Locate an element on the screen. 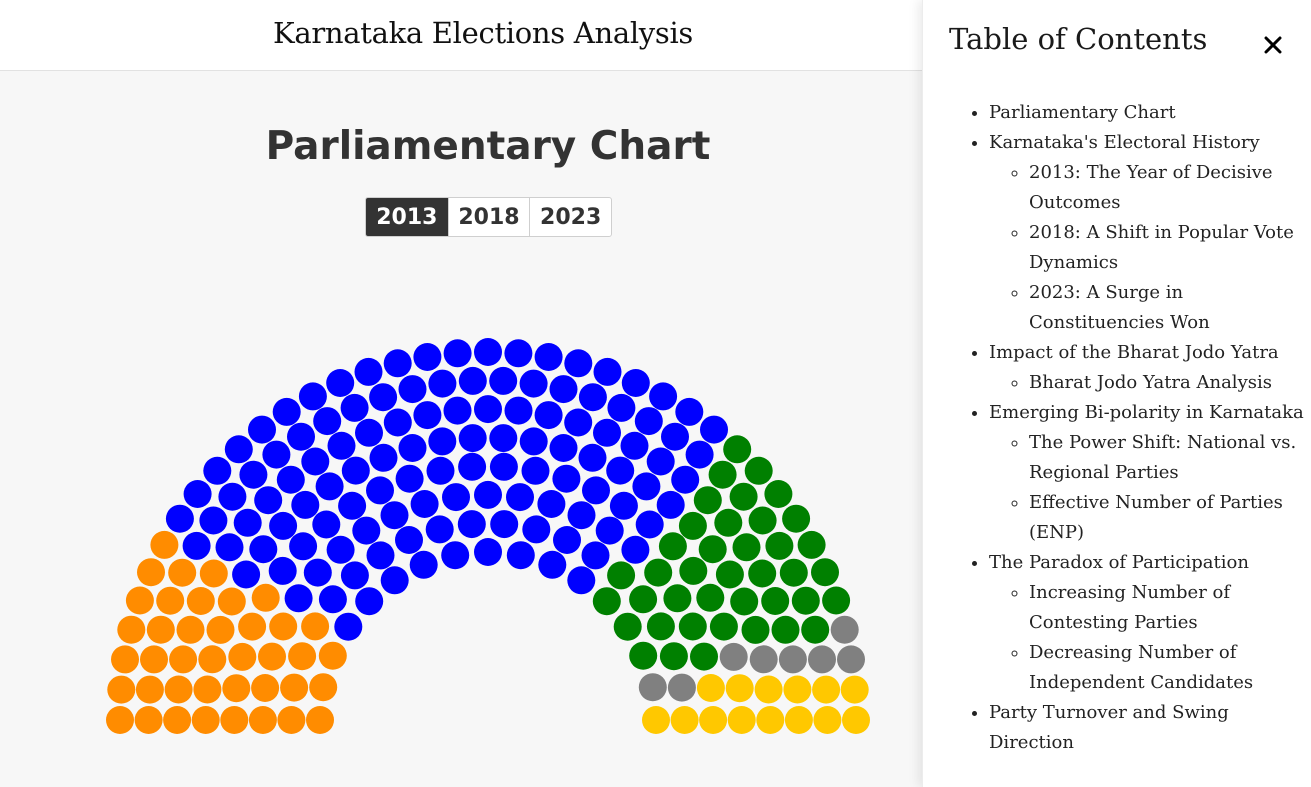 The width and height of the screenshot is (1311, 787). year-button-2013: 2013 is located at coordinates (407, 217).